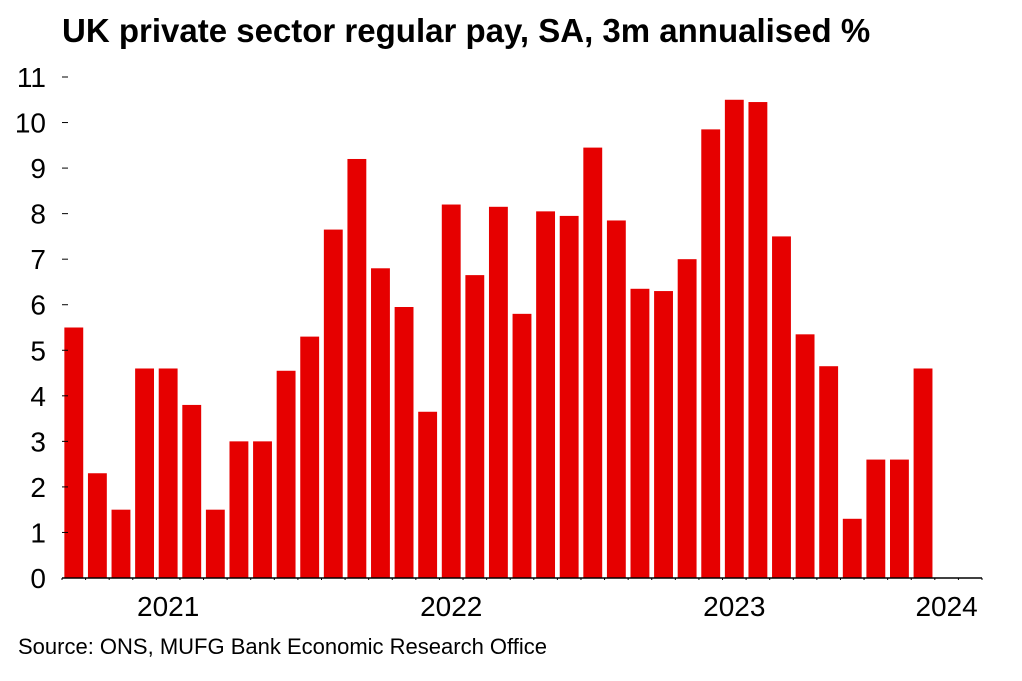  What do you see at coordinates (38, 214) in the screenshot?
I see `y-tick-label: 8` at bounding box center [38, 214].